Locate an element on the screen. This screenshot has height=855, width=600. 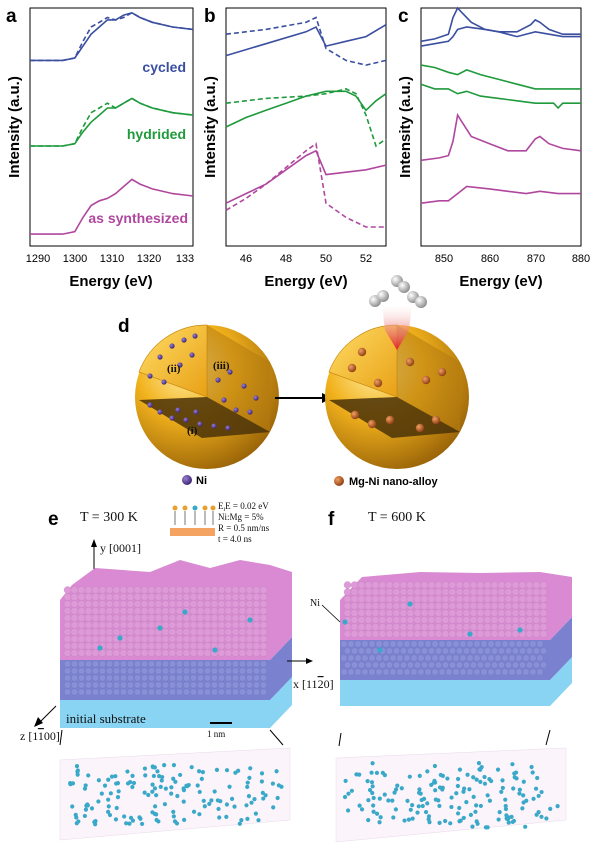
slab-f is located at coordinates (456, 639).